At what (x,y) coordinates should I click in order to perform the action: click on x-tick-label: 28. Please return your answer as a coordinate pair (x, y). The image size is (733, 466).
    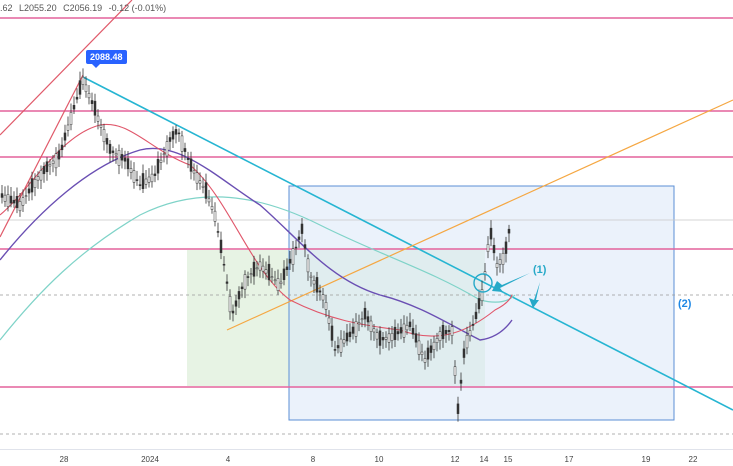
    Looking at the image, I should click on (64, 459).